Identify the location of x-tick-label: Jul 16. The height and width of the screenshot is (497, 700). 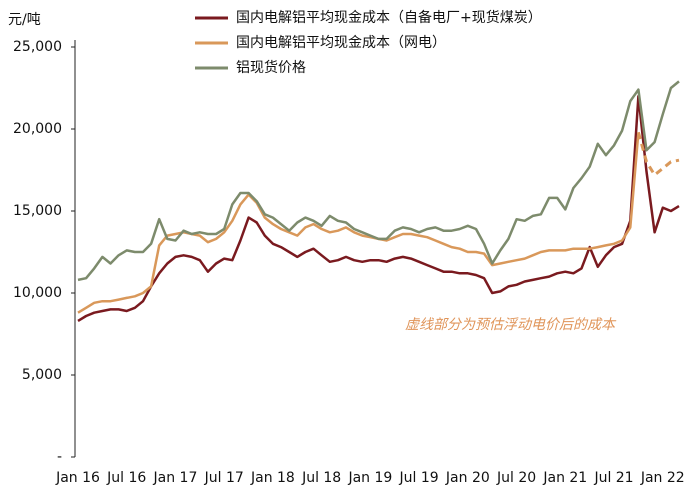
(126, 478).